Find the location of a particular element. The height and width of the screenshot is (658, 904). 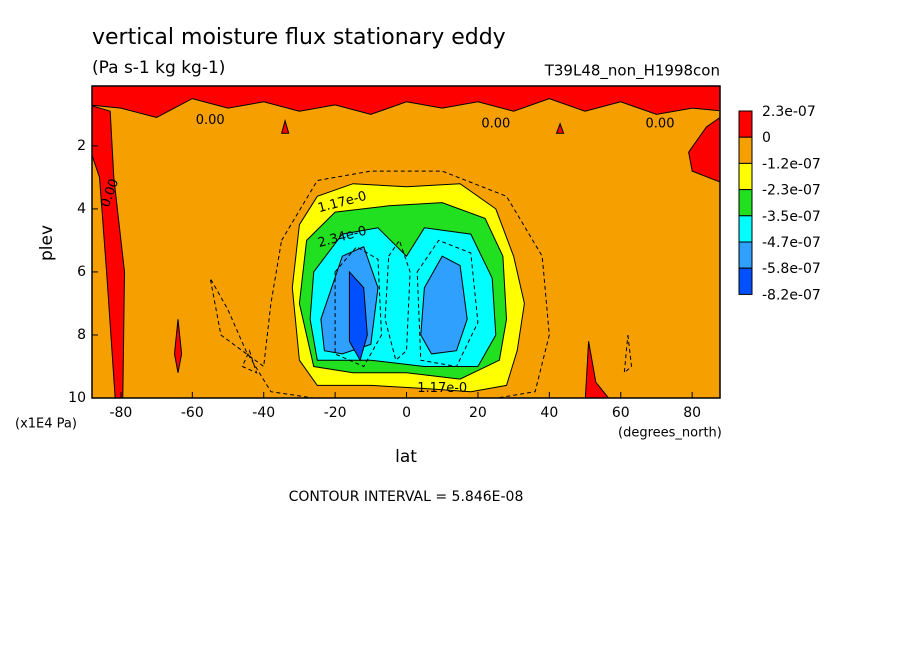

colorbar-label: -3.5e-07 is located at coordinates (791, 217).